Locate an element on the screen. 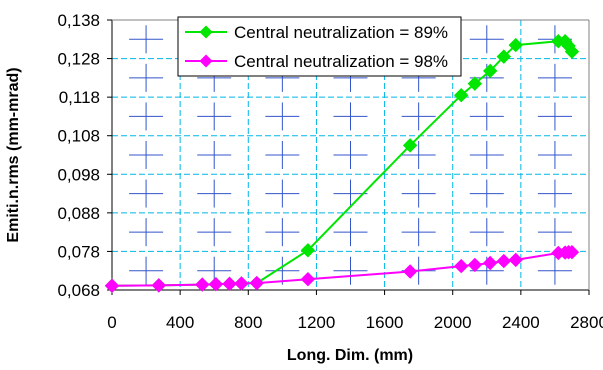 Image resolution: width=603 pixels, height=370 pixels. x-tick-label: 400 is located at coordinates (180, 322).